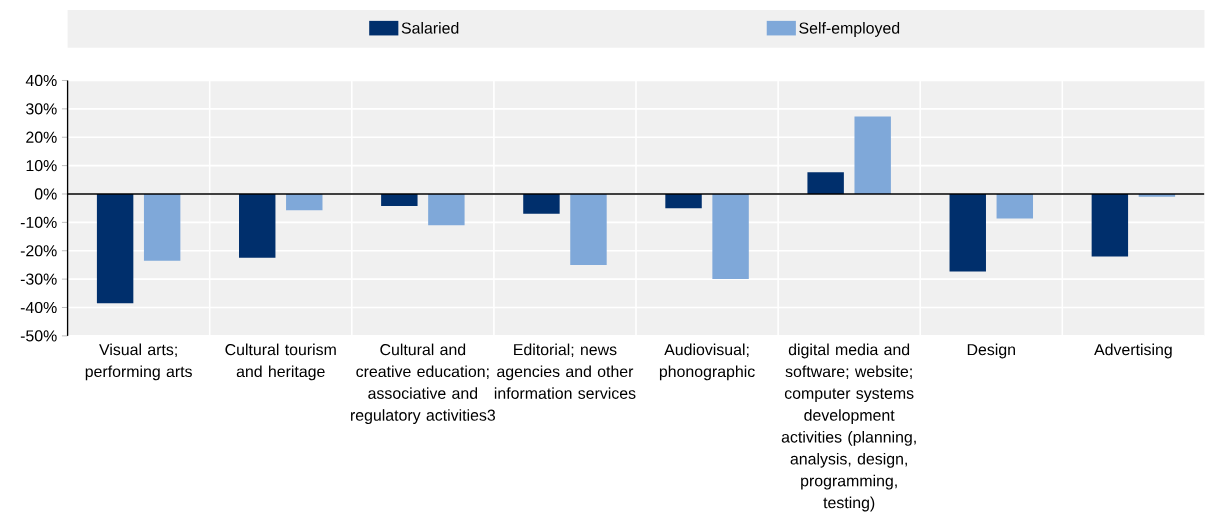 The width and height of the screenshot is (1212, 520). Describe the element at coordinates (991, 351) in the screenshot. I see `x-tick-label: Design` at that location.